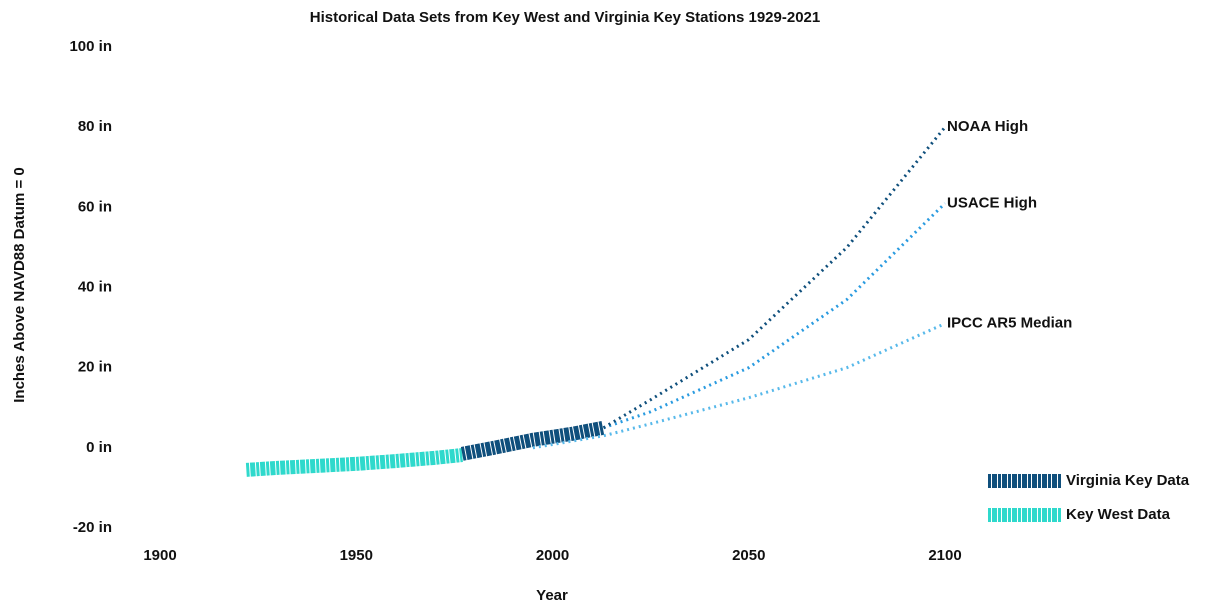 This screenshot has height=605, width=1230. What do you see at coordinates (19, 285) in the screenshot?
I see `y-axis-title: Inches Above NAVD88 Datum = 0` at bounding box center [19, 285].